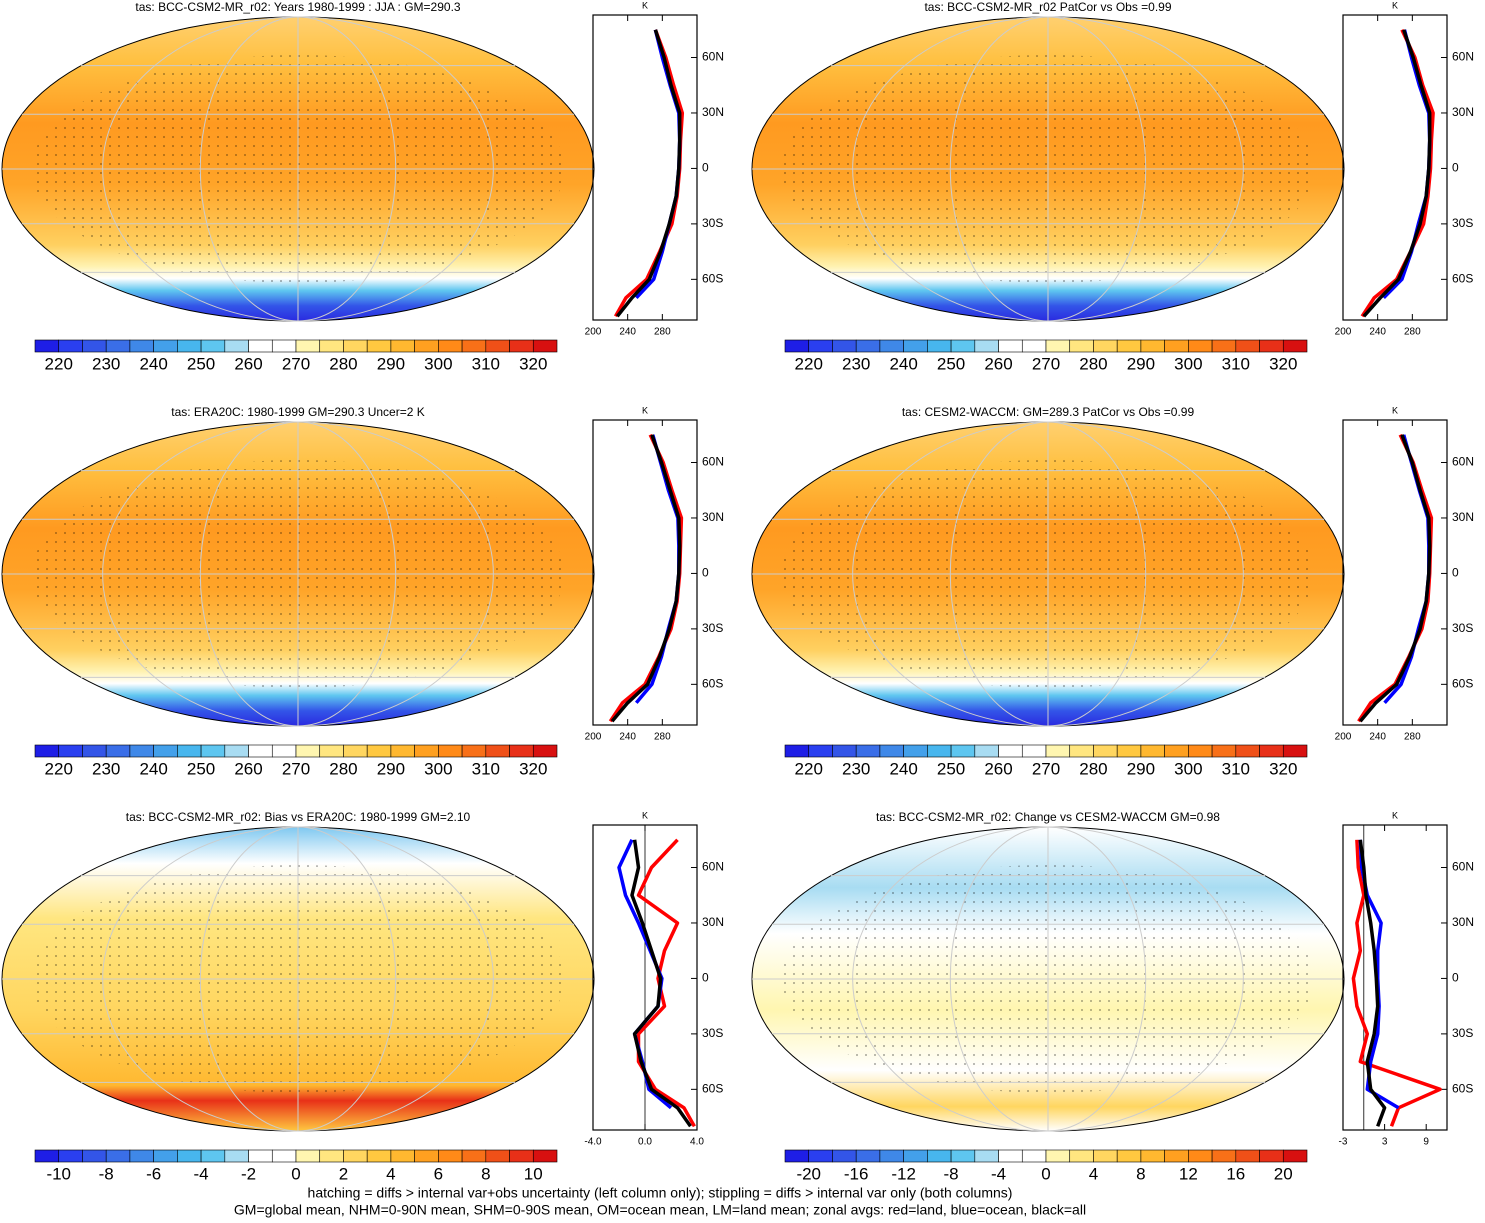 The width and height of the screenshot is (1485, 1223). What do you see at coordinates (1188, 768) in the screenshot?
I see `colorbar-label: 300` at bounding box center [1188, 768].